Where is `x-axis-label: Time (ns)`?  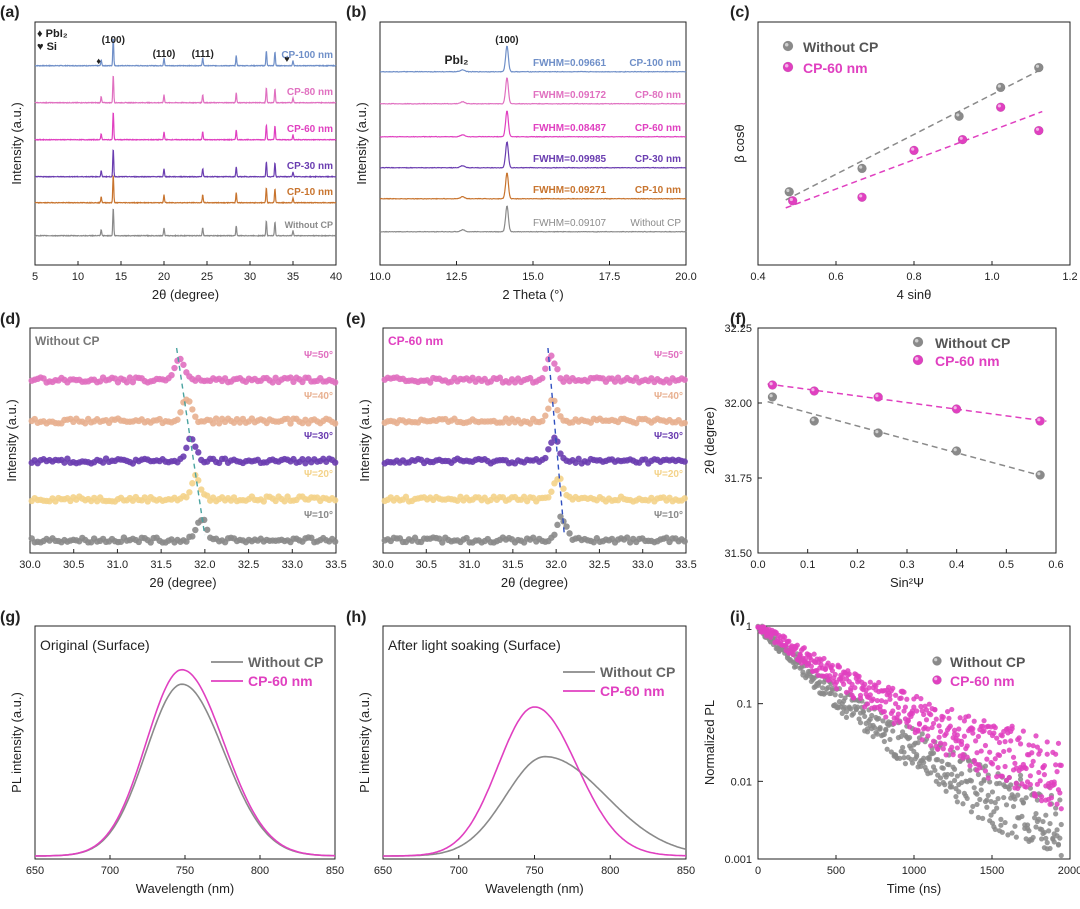 x-axis-label: Time (ns) is located at coordinates (914, 888).